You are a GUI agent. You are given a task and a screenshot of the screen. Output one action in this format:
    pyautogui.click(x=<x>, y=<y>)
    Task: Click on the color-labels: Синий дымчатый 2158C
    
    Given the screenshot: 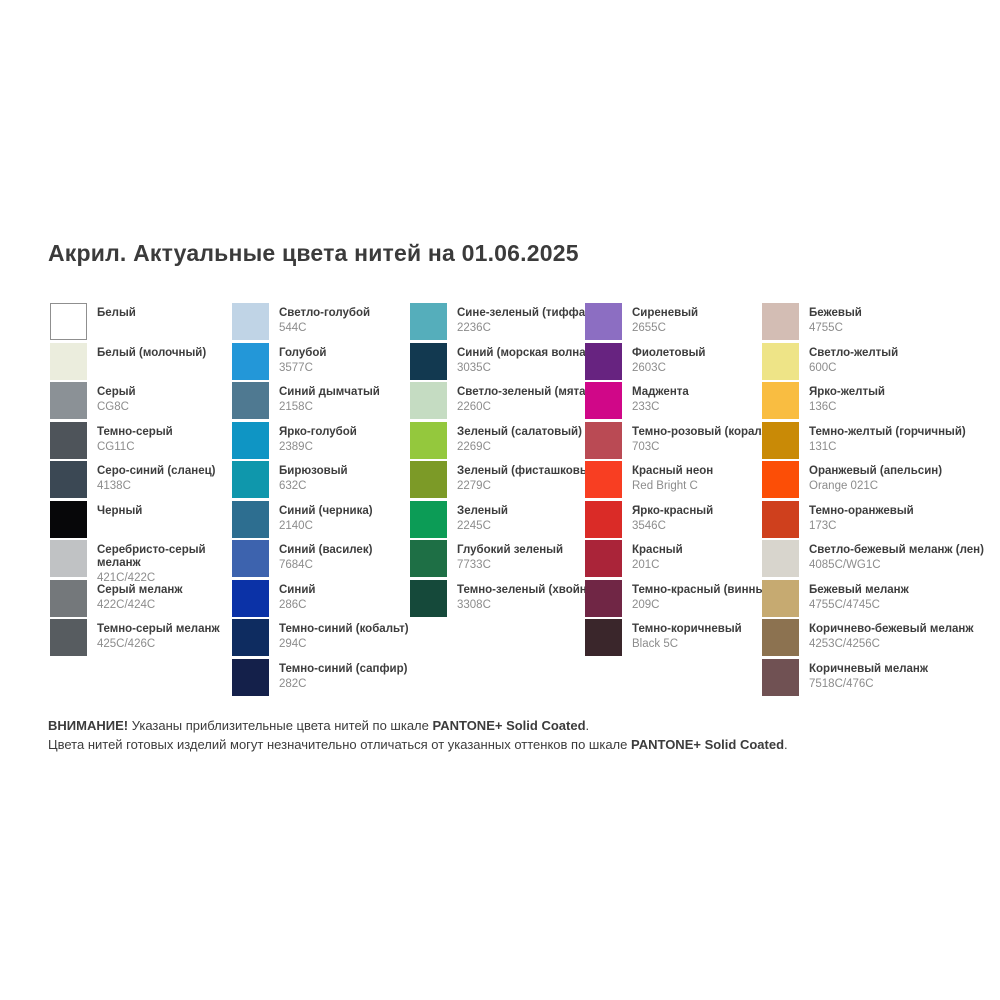 What is the action you would take?
    pyautogui.click(x=368, y=398)
    